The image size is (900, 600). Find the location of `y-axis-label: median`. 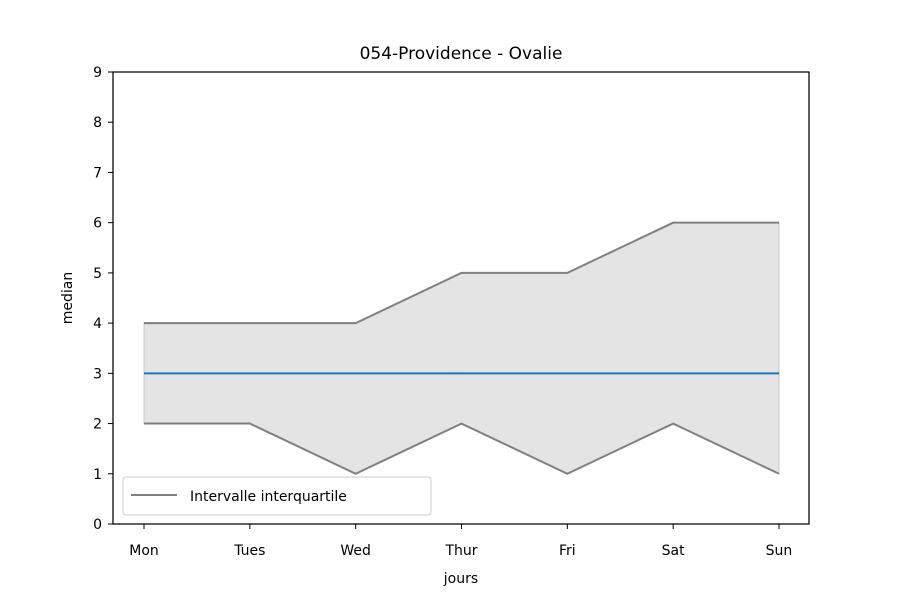

y-axis-label: median is located at coordinates (68, 298).